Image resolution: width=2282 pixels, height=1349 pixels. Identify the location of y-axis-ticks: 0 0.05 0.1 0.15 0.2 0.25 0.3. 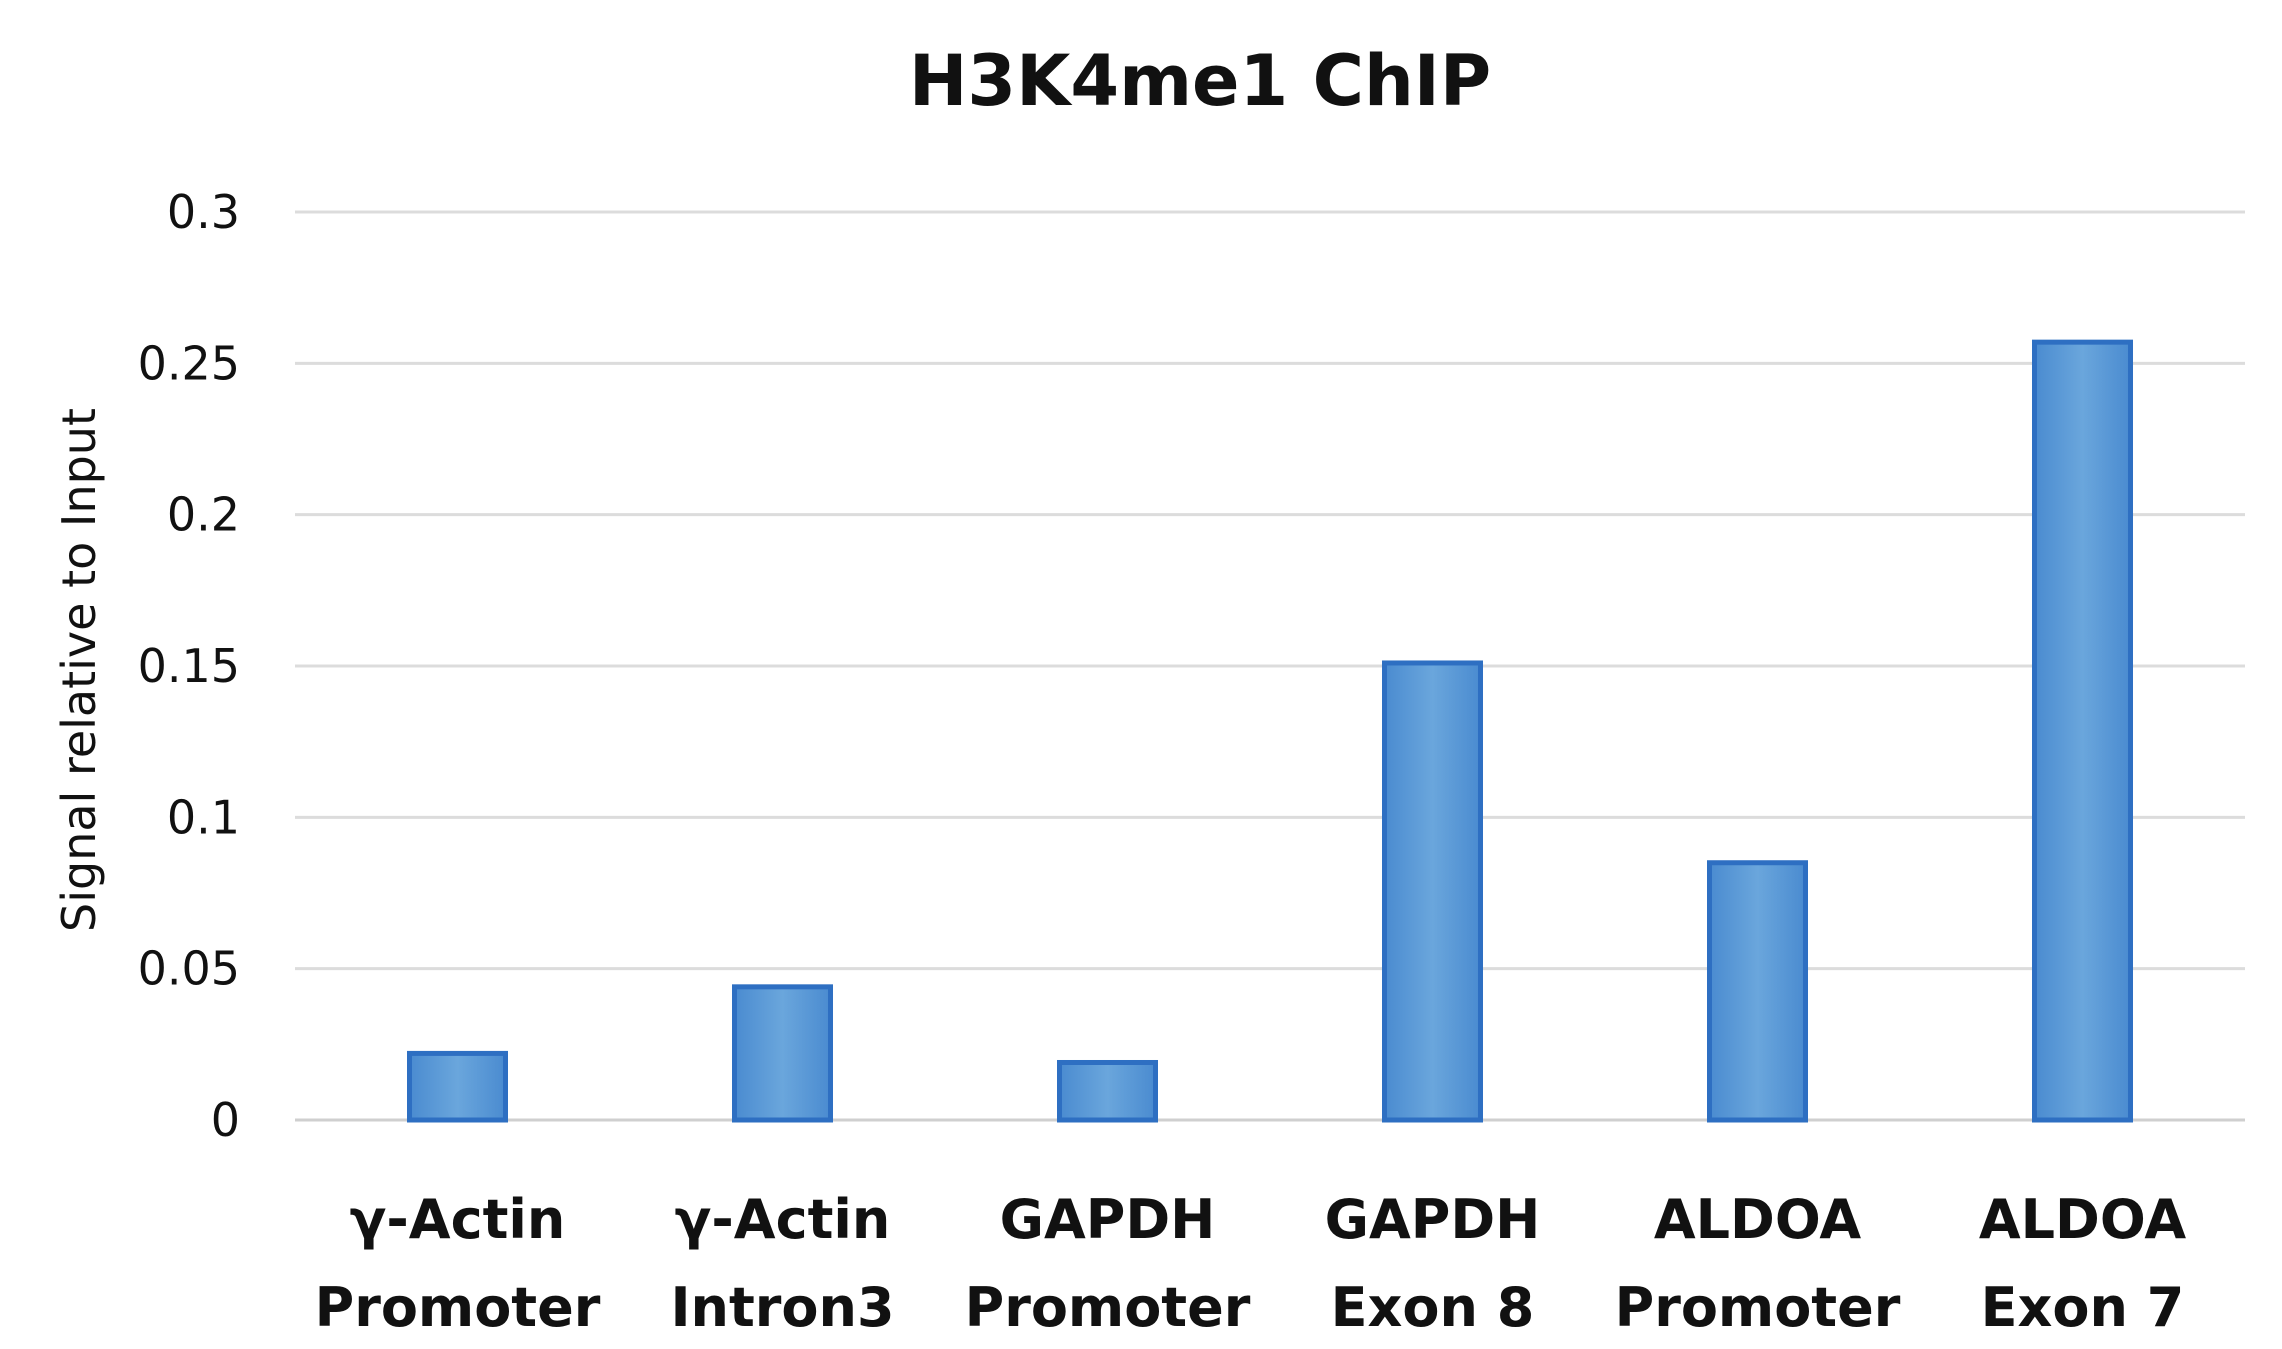
(189, 666).